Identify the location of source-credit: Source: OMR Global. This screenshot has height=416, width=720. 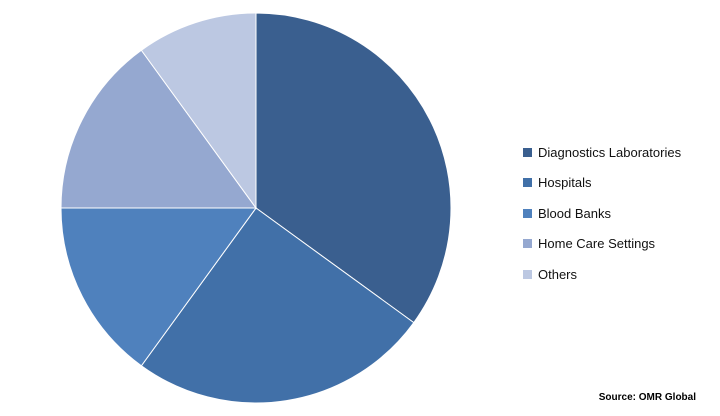
(647, 397).